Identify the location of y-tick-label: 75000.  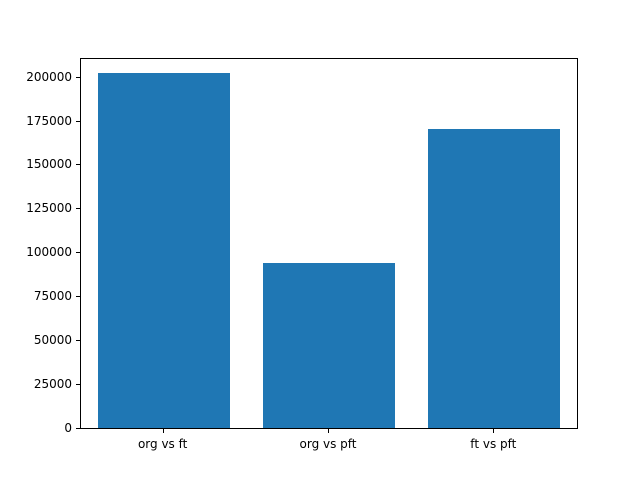
(52, 296).